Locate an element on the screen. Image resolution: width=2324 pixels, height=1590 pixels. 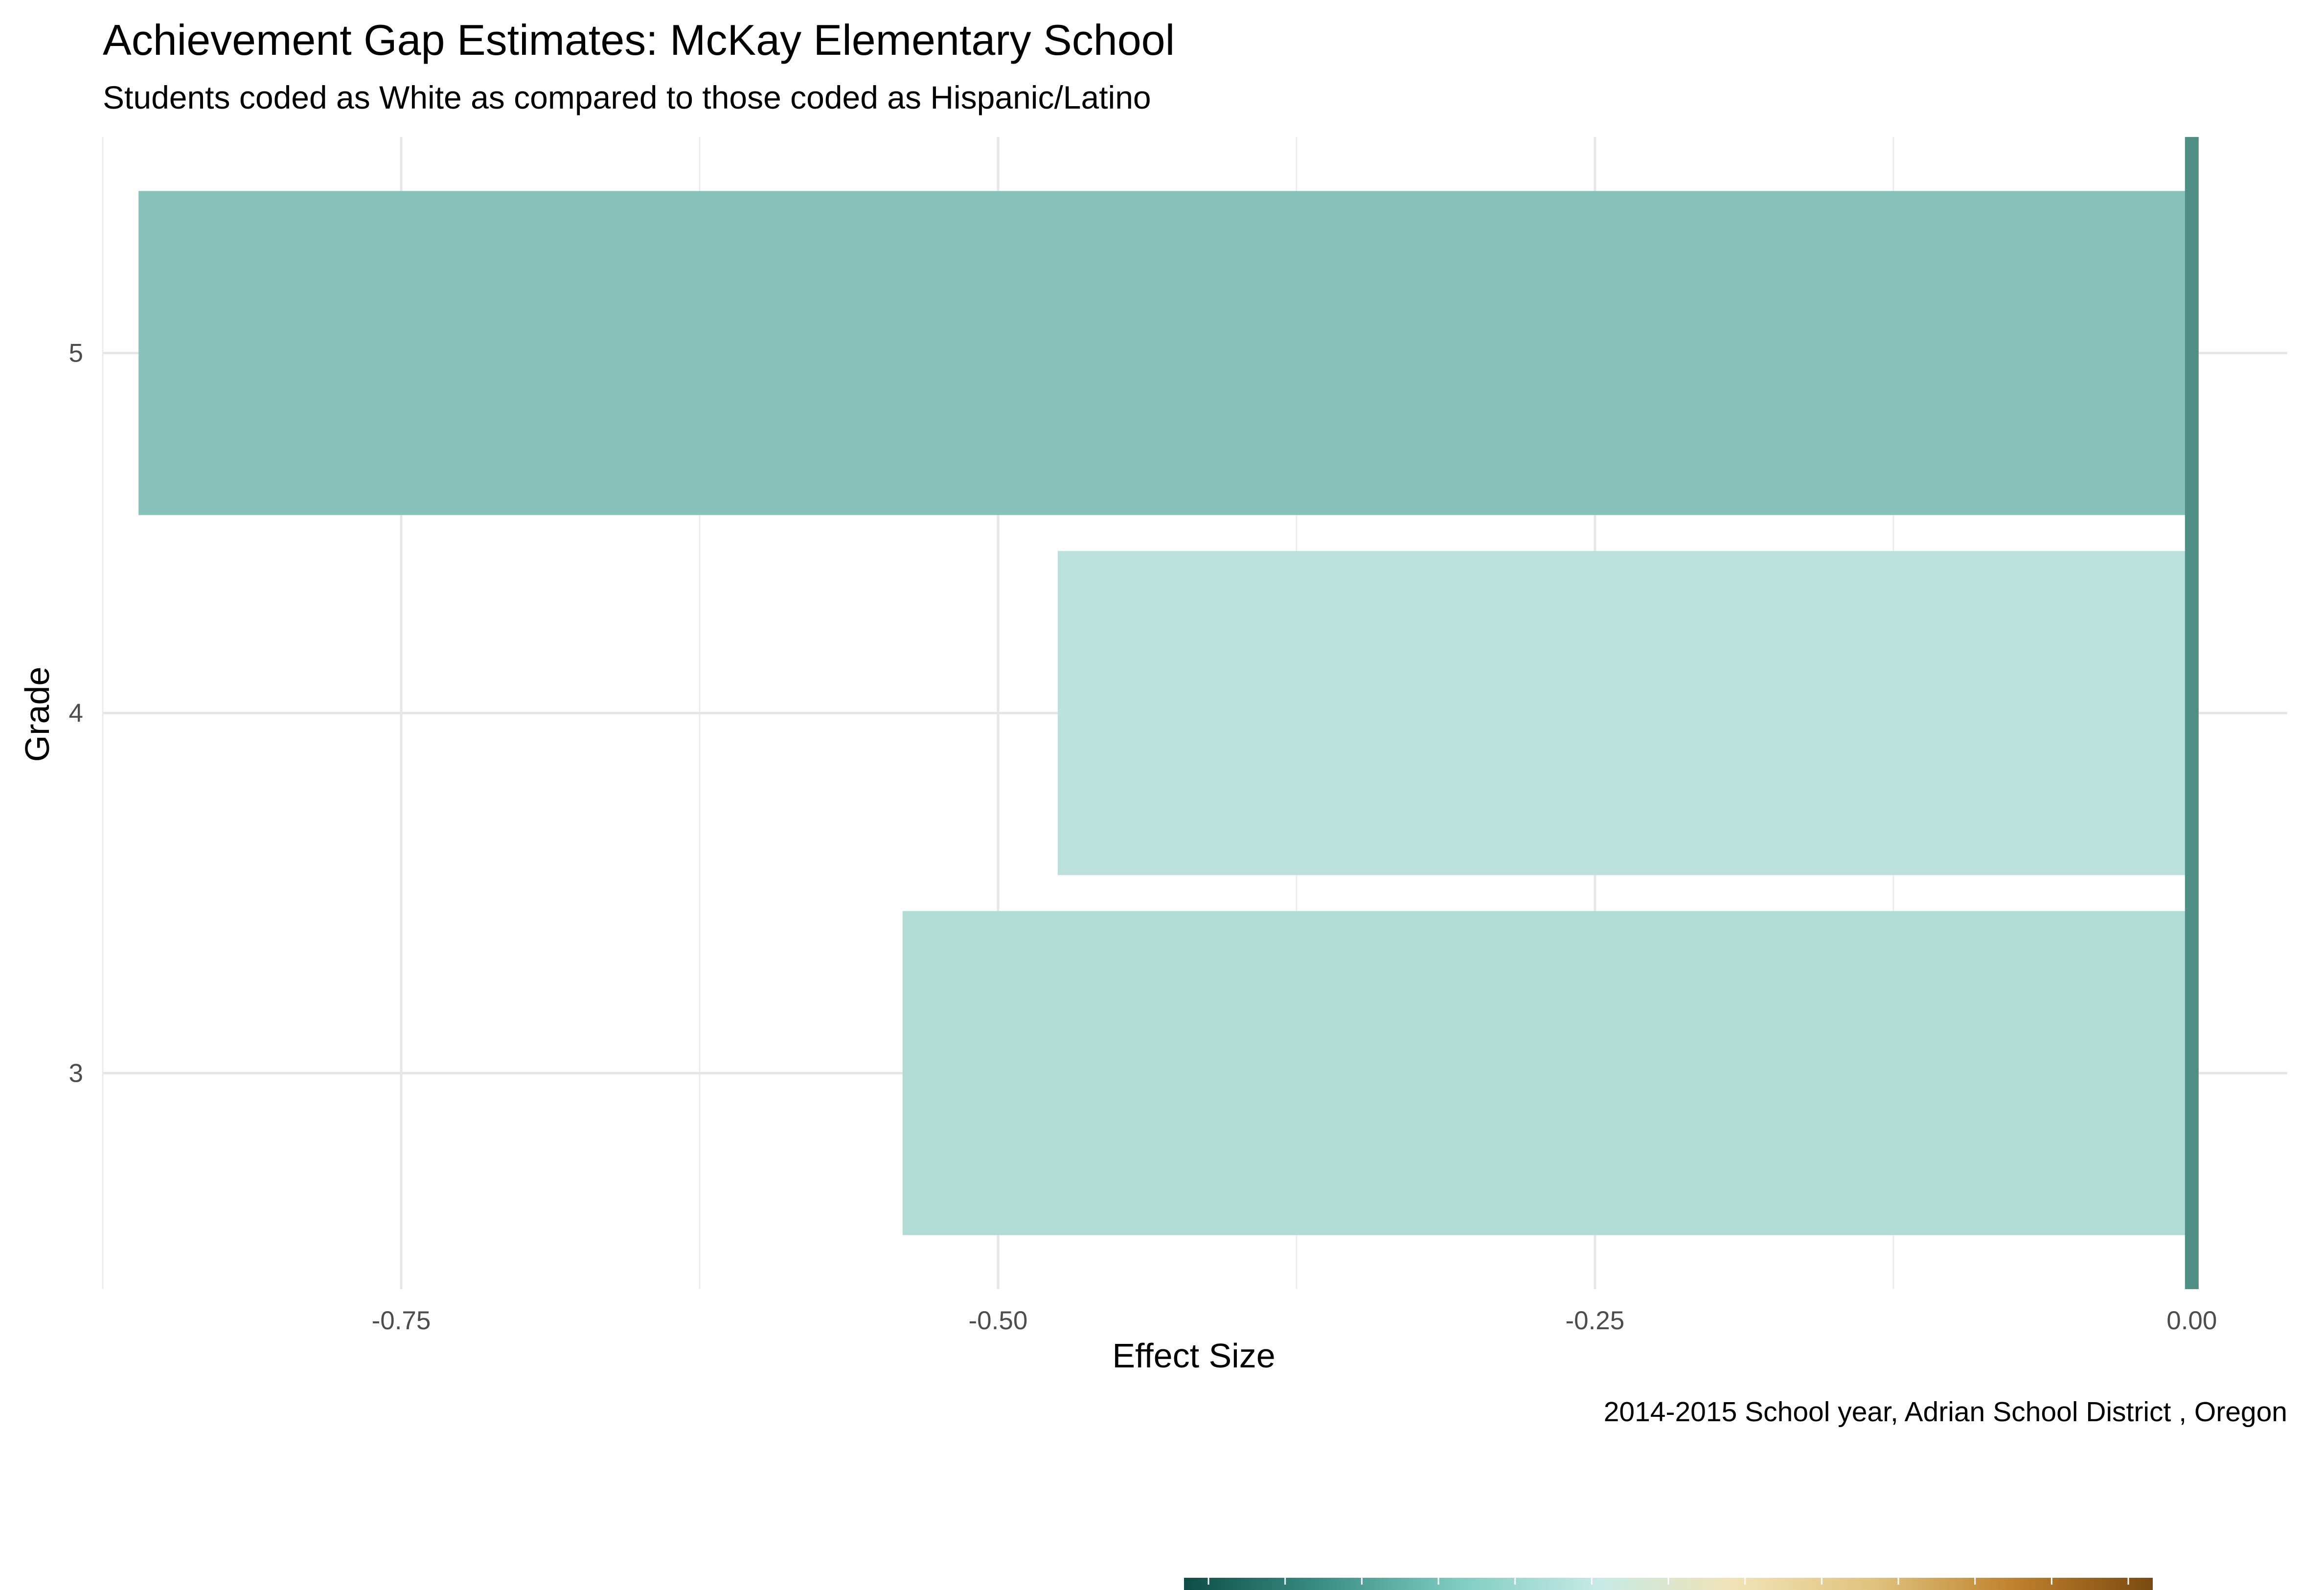
reference-line-group is located at coordinates (2192, 713).